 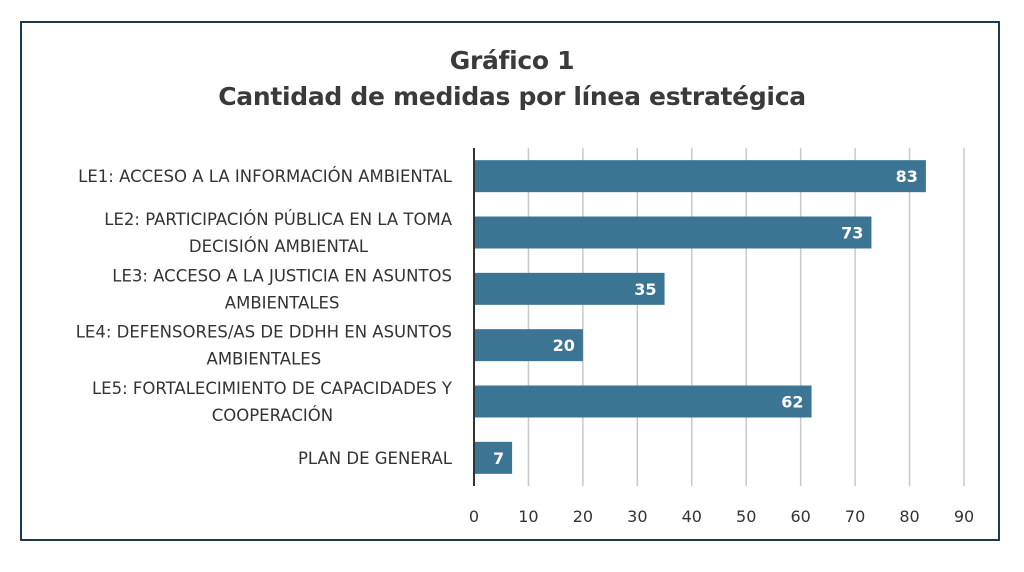 I want to click on data-label-1: 83, so click(x=907, y=176).